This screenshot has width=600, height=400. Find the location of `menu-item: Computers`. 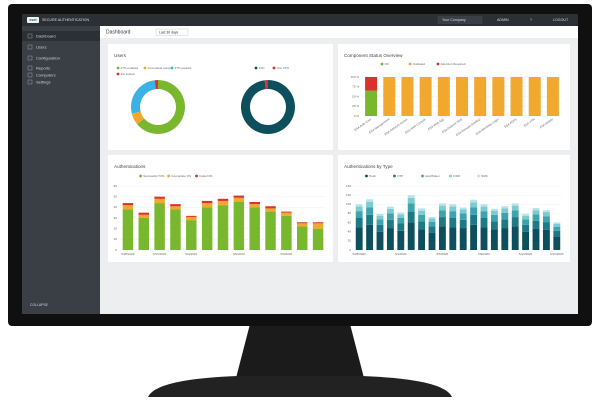

menu-item: Computers is located at coordinates (46, 74).